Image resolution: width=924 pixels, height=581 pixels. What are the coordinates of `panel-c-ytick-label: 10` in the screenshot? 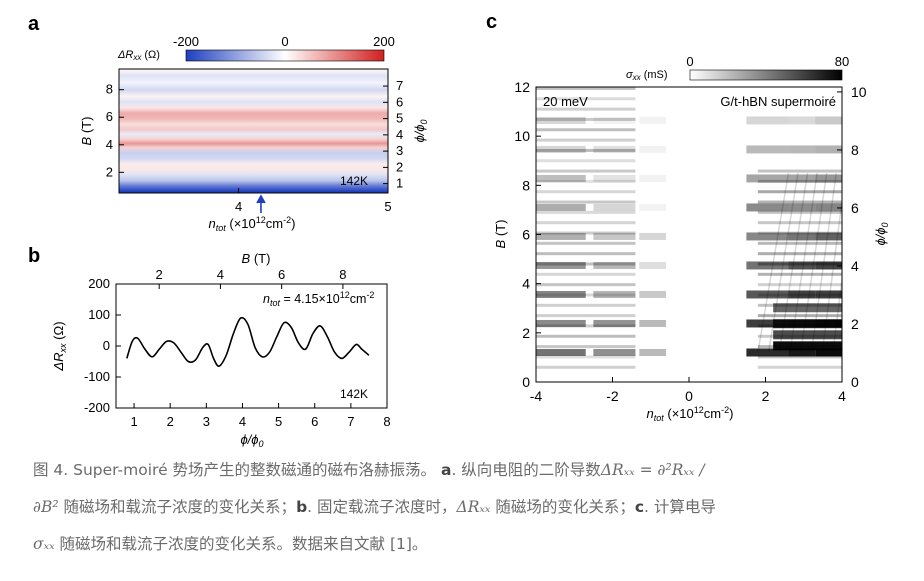 It's located at (522, 136).